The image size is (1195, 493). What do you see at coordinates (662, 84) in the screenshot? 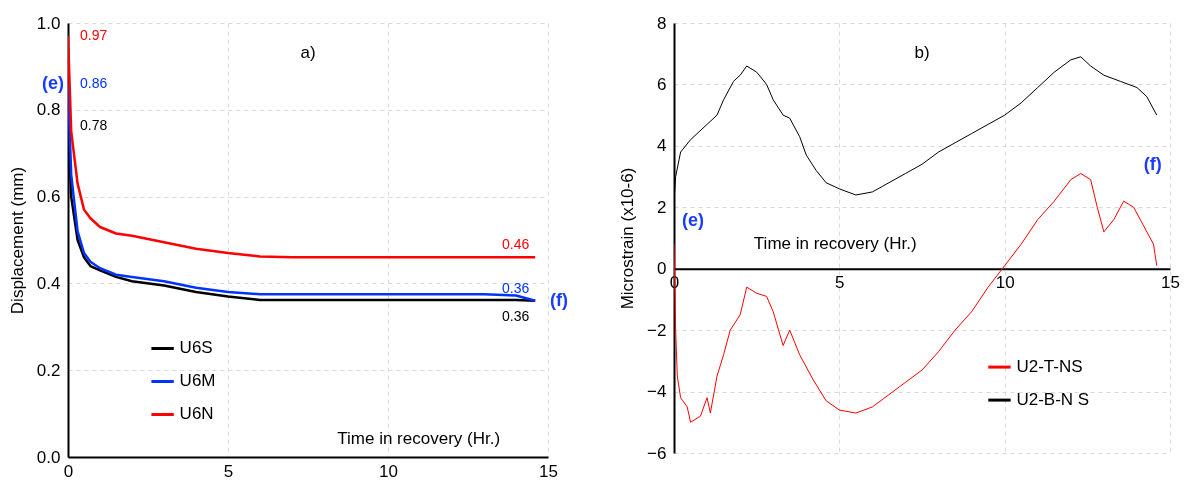
I see `y-tick-label: 6` at bounding box center [662, 84].